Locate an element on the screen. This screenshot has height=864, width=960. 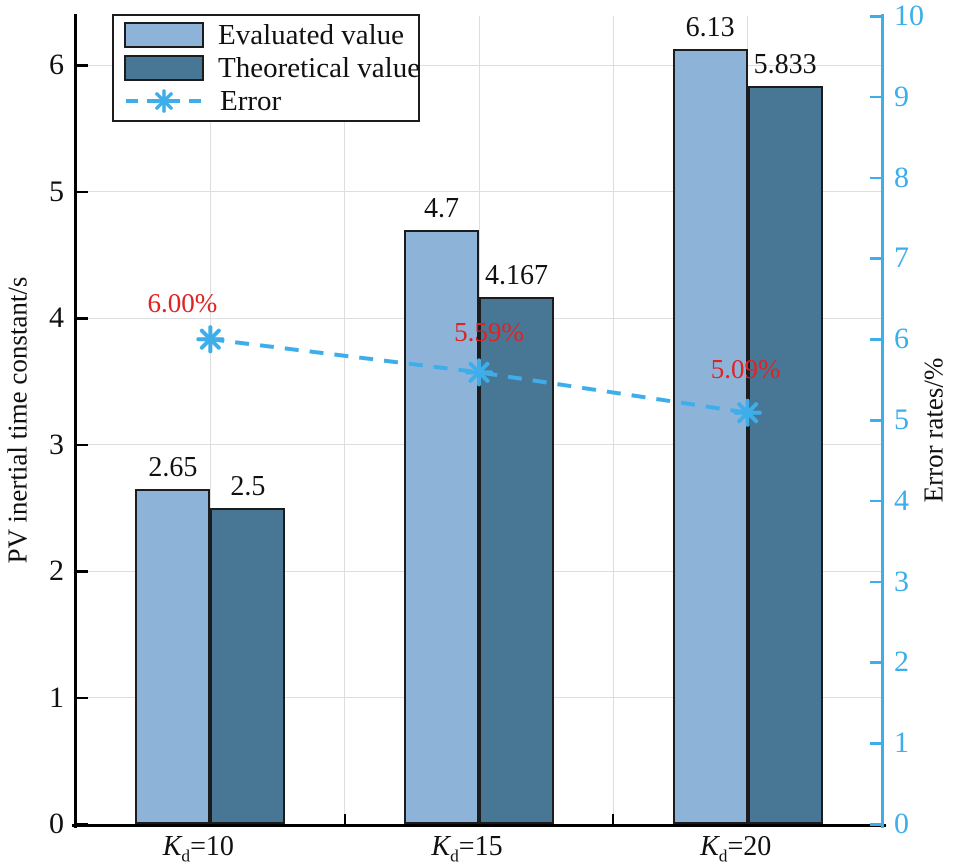
left-axis-tick-label: 6 is located at coordinates (56, 65).